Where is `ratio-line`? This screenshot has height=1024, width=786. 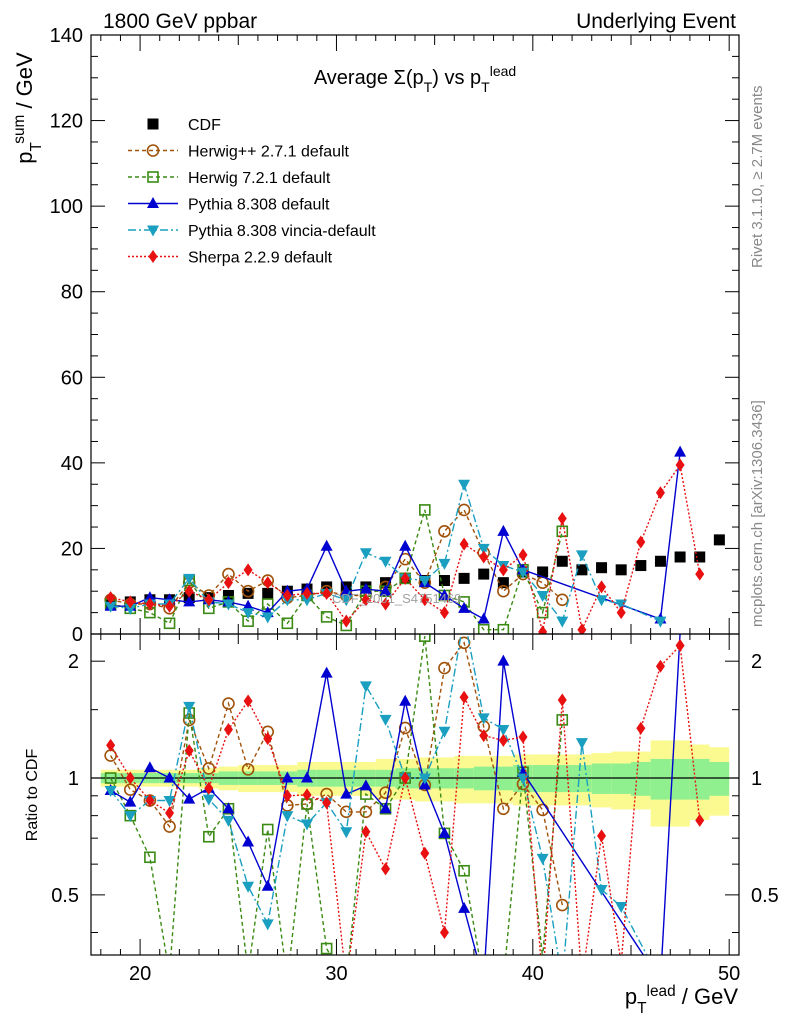
ratio-line is located at coordinates (336, 773).